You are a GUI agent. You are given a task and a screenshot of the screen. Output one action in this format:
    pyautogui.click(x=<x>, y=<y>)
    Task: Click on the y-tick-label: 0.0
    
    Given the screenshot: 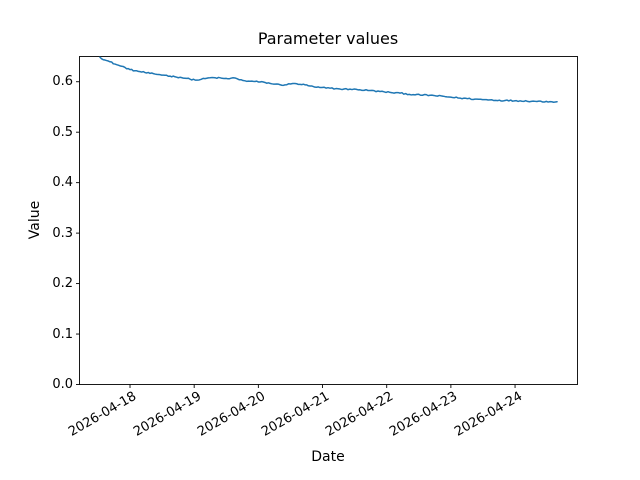 What is the action you would take?
    pyautogui.click(x=62, y=384)
    